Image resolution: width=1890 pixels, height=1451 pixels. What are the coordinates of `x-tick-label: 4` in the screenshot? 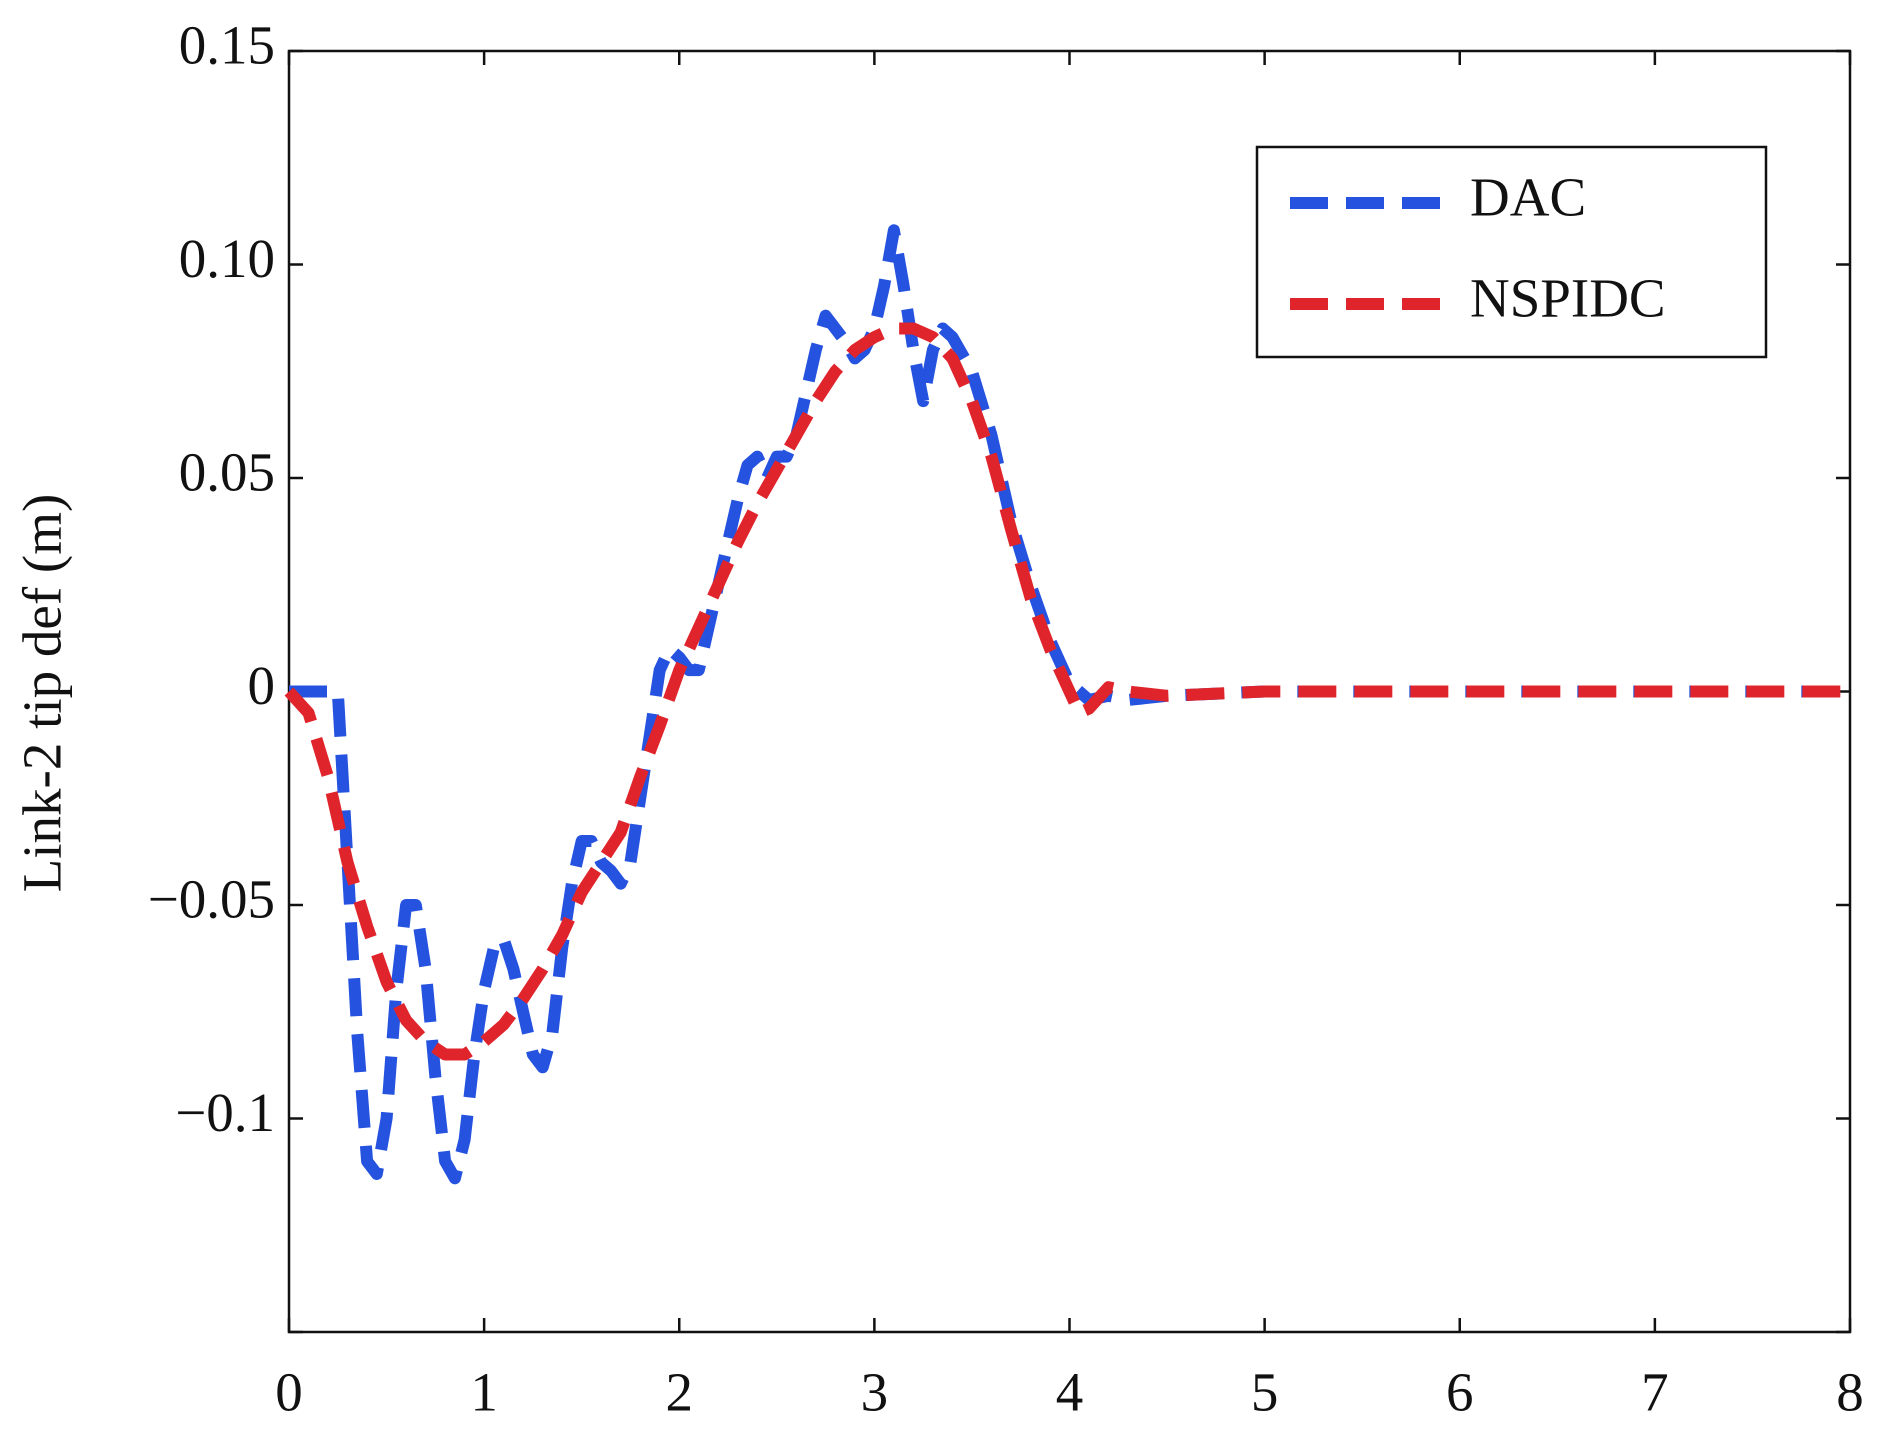 It's located at (1070, 1392).